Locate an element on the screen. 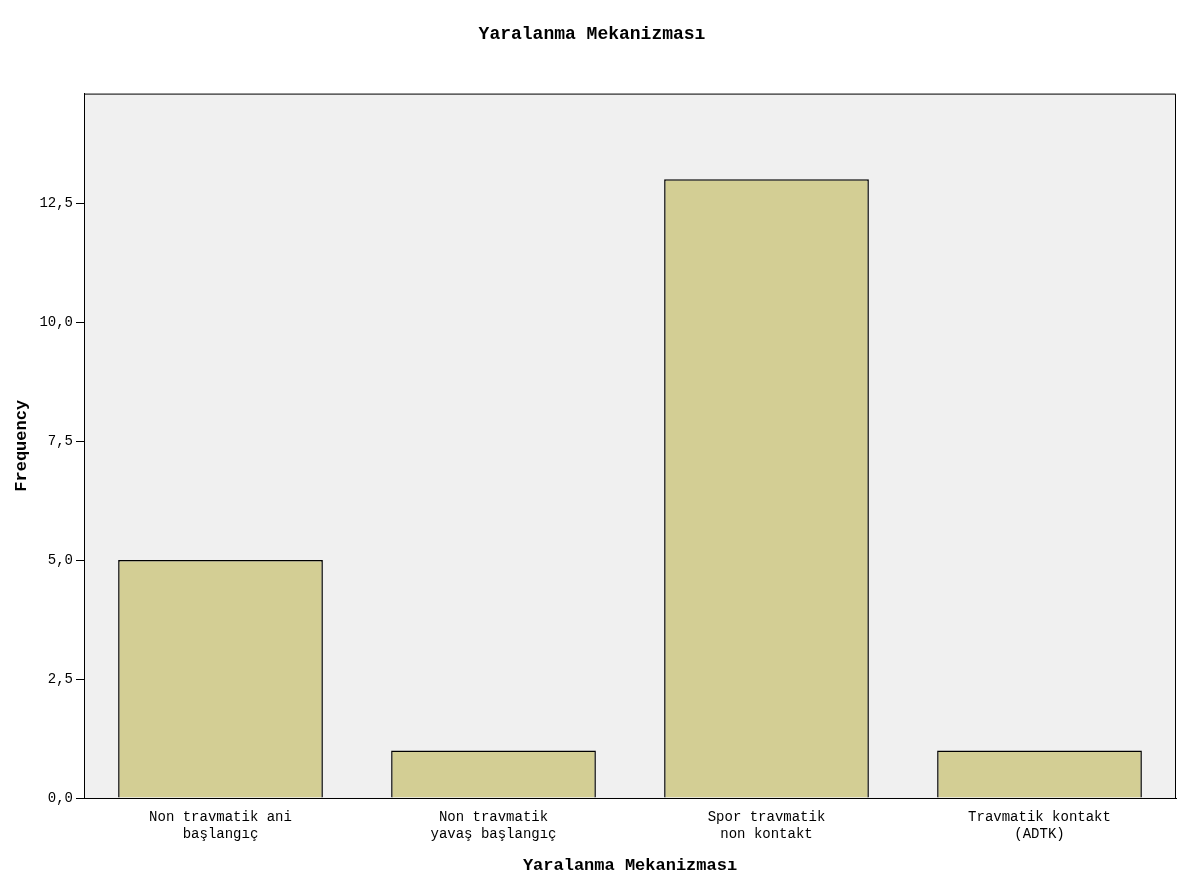 This screenshot has width=1192, height=888. x-tick-label: Non travmatik yavaş başlangıç is located at coordinates (493, 825).